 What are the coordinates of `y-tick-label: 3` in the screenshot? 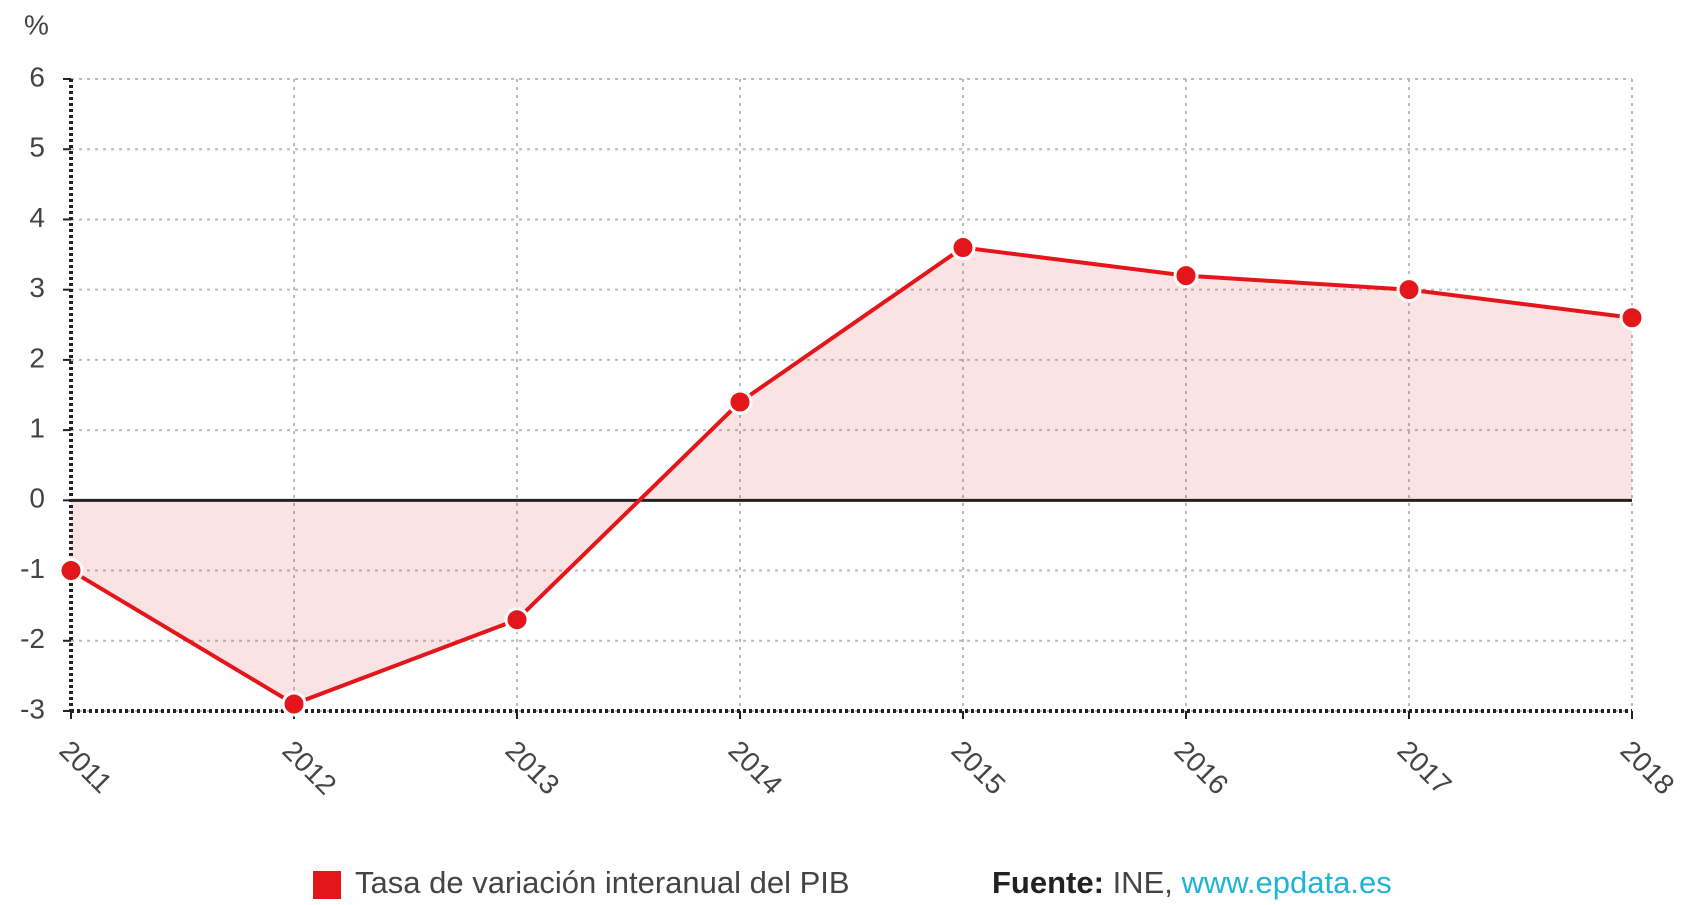 It's located at (37, 287).